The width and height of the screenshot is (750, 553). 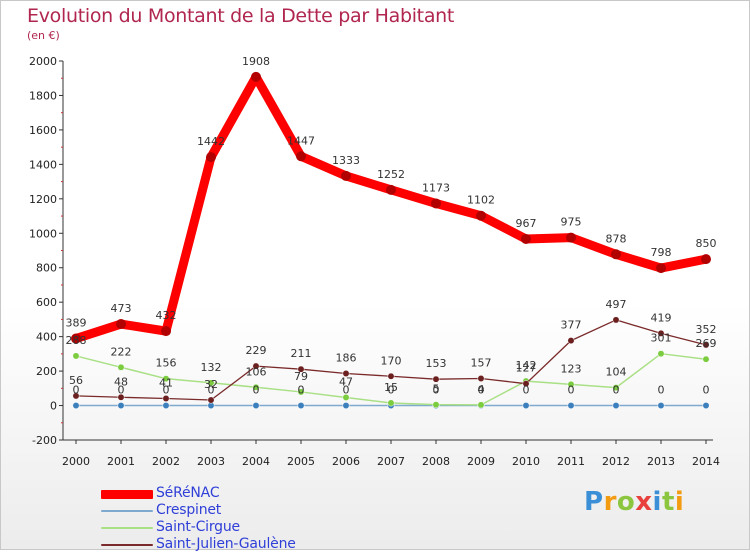 I want to click on data-label: 1442, so click(x=211, y=141).